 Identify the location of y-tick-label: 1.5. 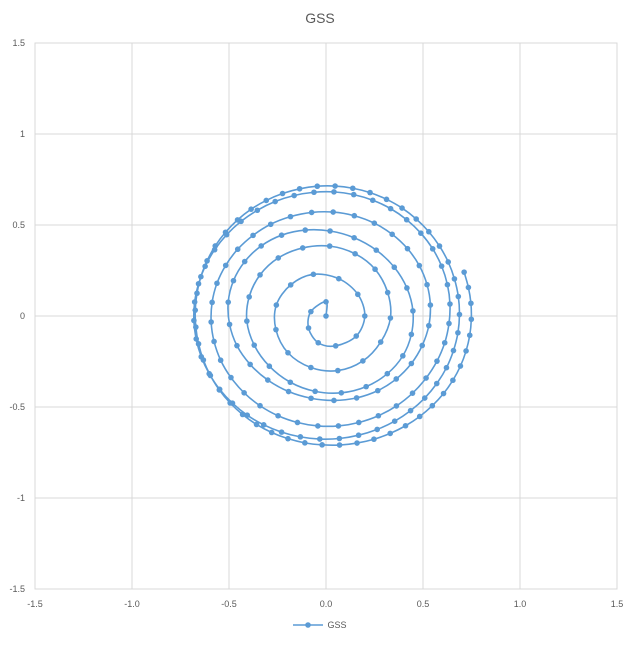
(18, 43).